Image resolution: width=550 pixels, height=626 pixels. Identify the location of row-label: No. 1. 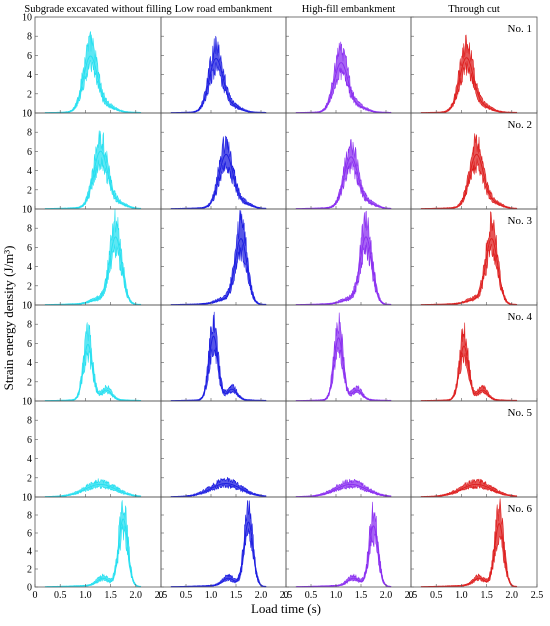
(520, 29).